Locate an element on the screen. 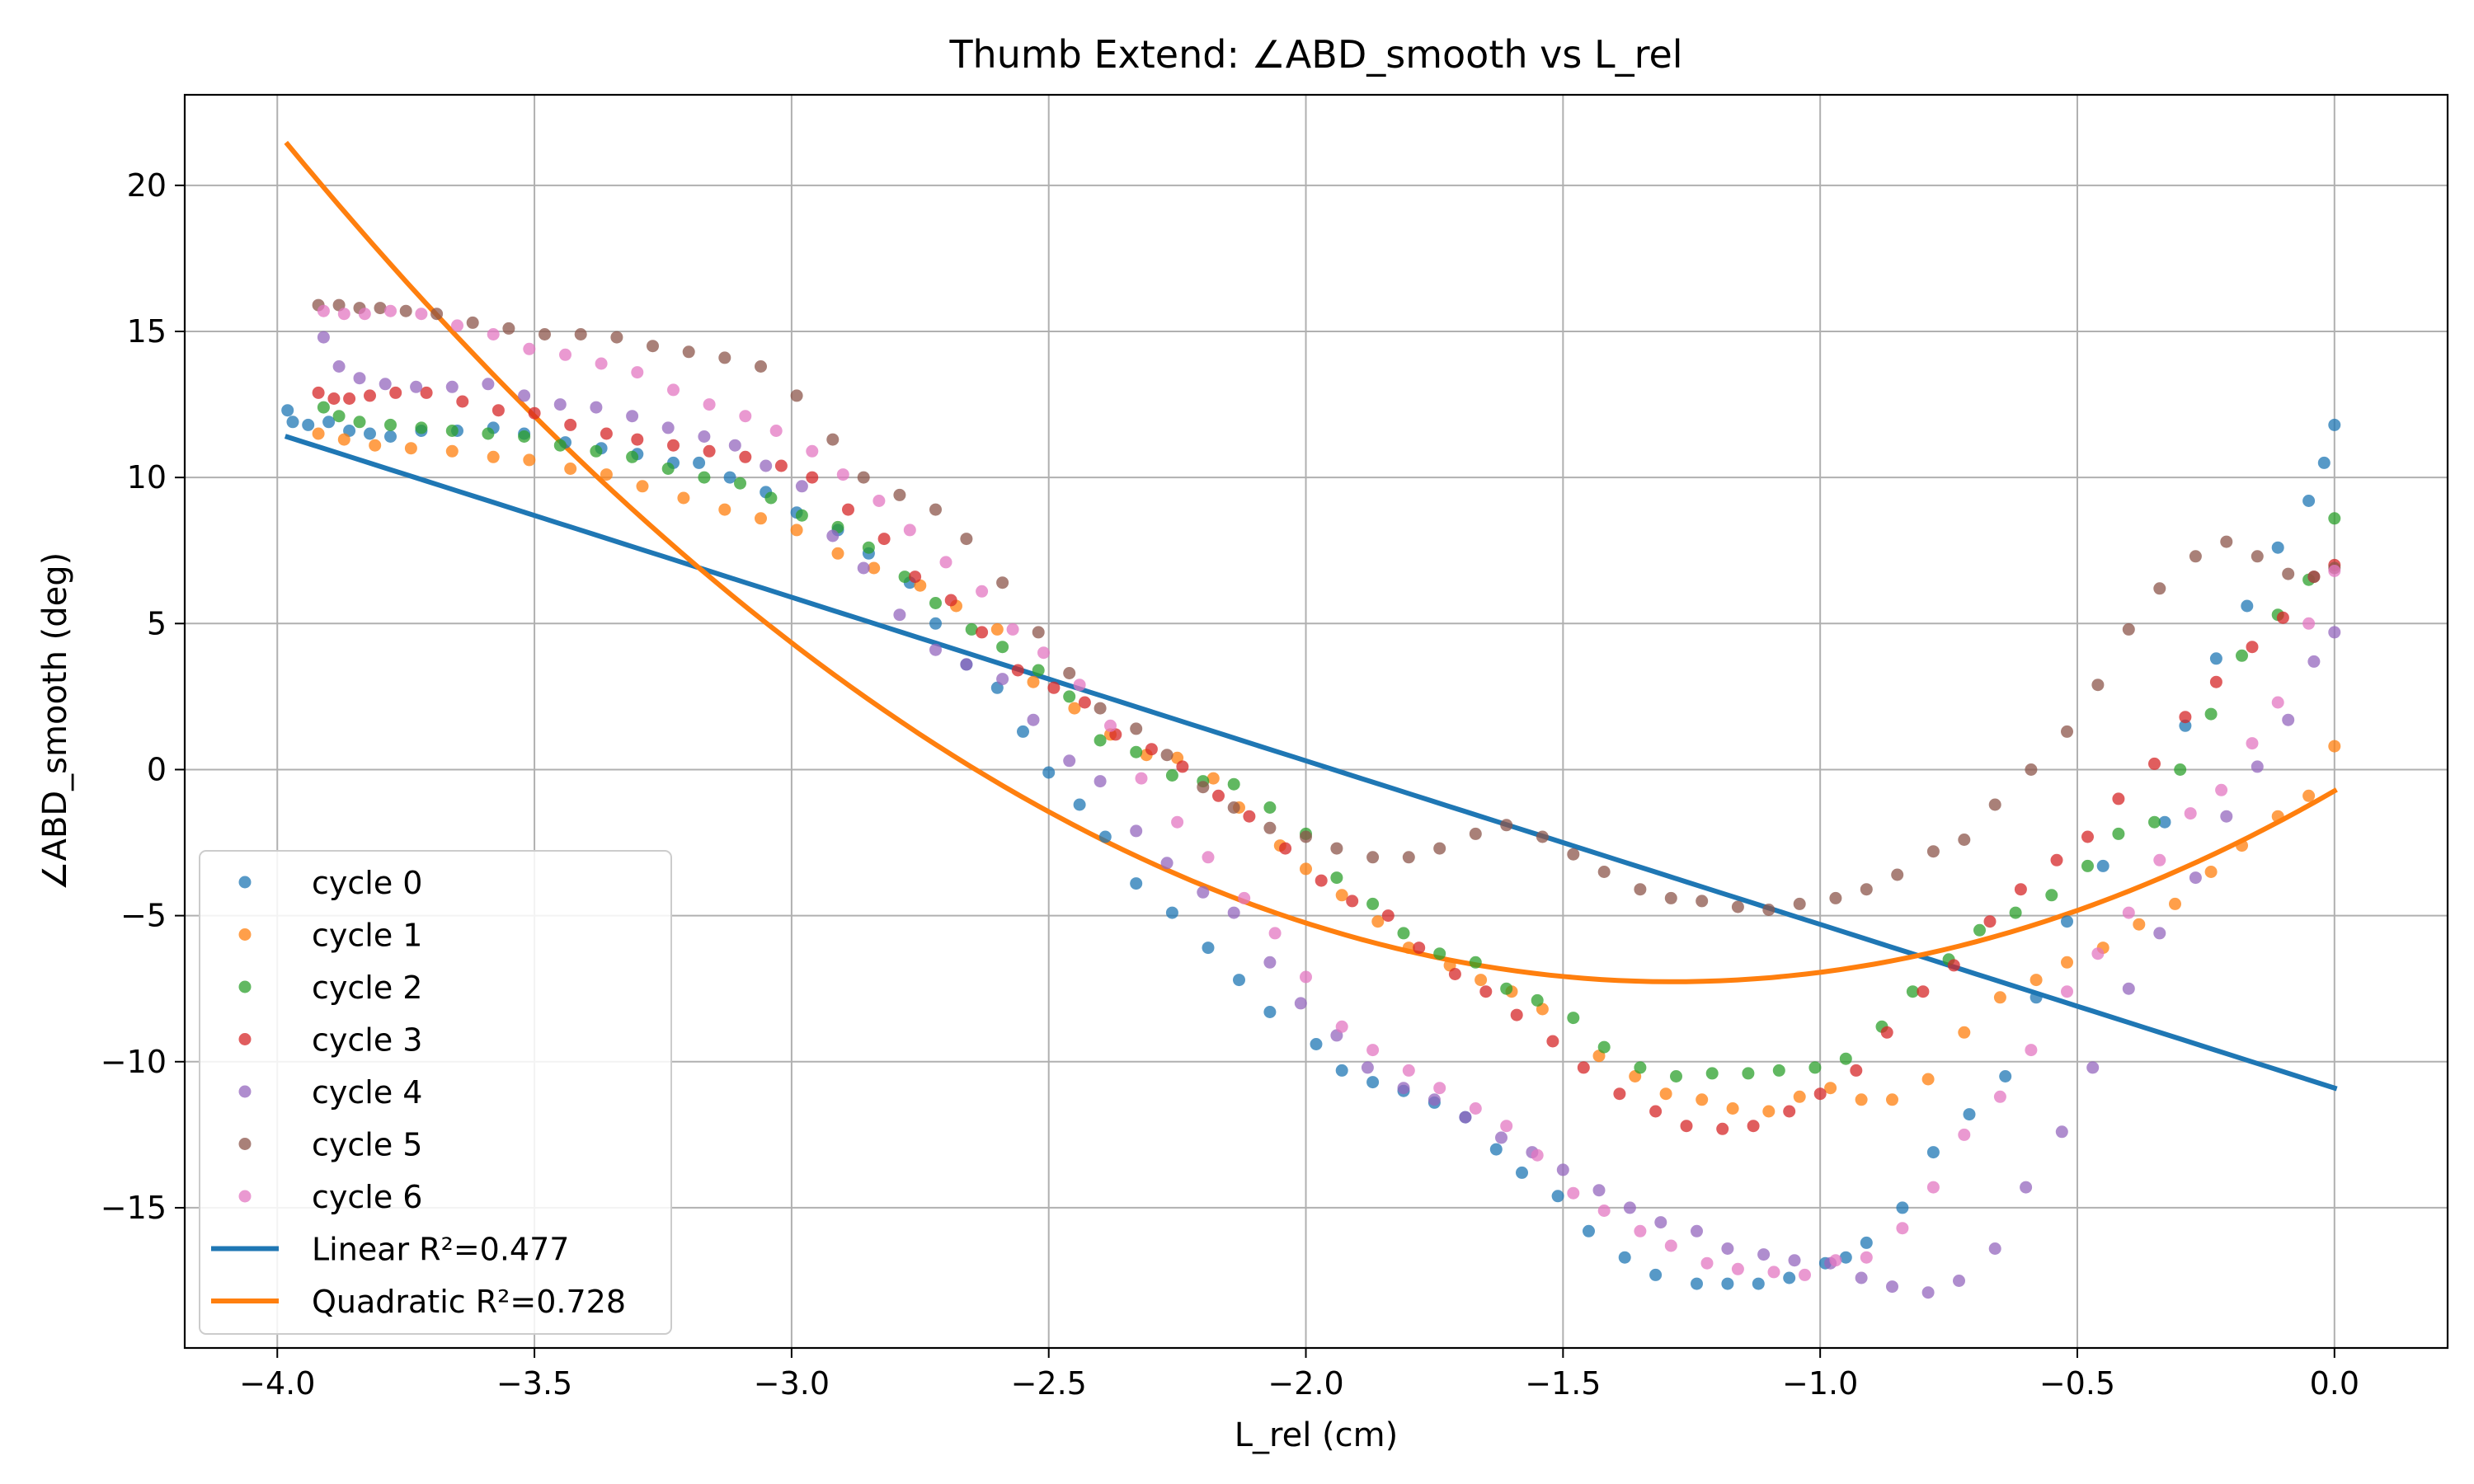 This screenshot has height=1484, width=2474. x-axis-label: L_rel (cm) is located at coordinates (1316, 1435).